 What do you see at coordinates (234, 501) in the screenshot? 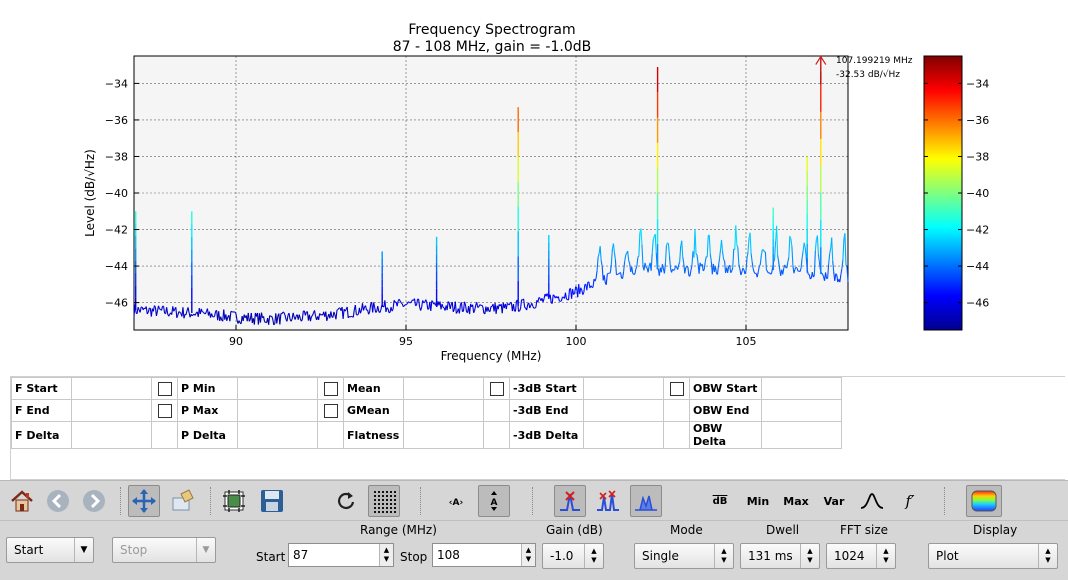
I see `configure-subplots-button` at bounding box center [234, 501].